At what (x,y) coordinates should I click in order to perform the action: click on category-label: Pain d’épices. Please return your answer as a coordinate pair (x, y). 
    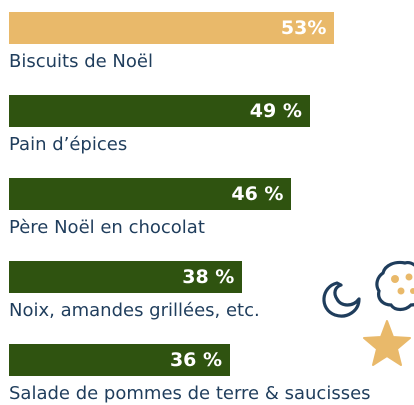
    Looking at the image, I should click on (68, 144).